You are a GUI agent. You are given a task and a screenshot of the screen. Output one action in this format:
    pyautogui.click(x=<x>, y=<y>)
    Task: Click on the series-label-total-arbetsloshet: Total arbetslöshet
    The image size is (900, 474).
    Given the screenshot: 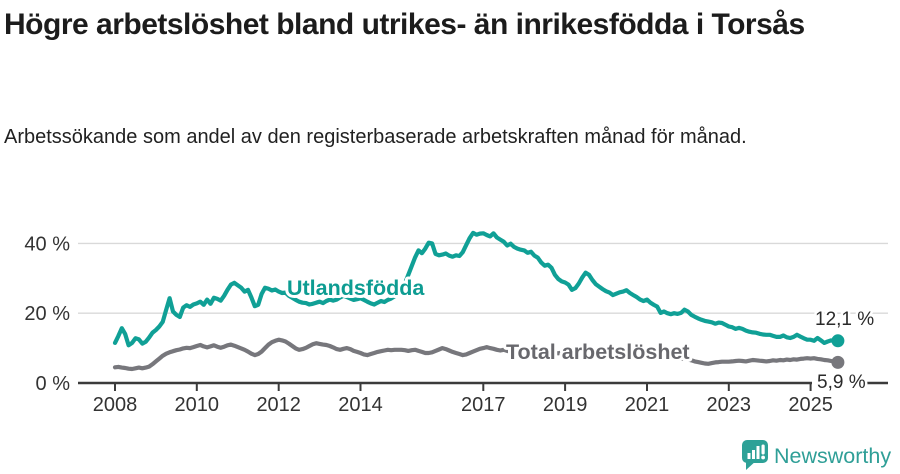 What is the action you would take?
    pyautogui.click(x=598, y=352)
    